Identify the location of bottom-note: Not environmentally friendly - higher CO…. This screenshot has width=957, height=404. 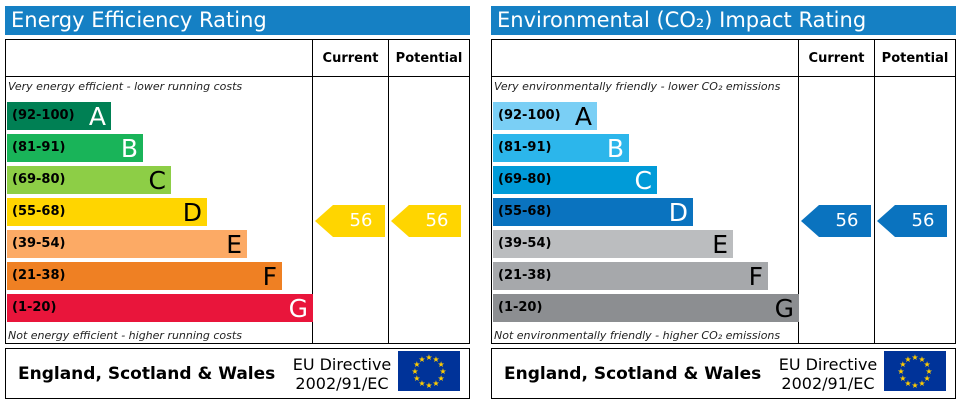
(637, 335).